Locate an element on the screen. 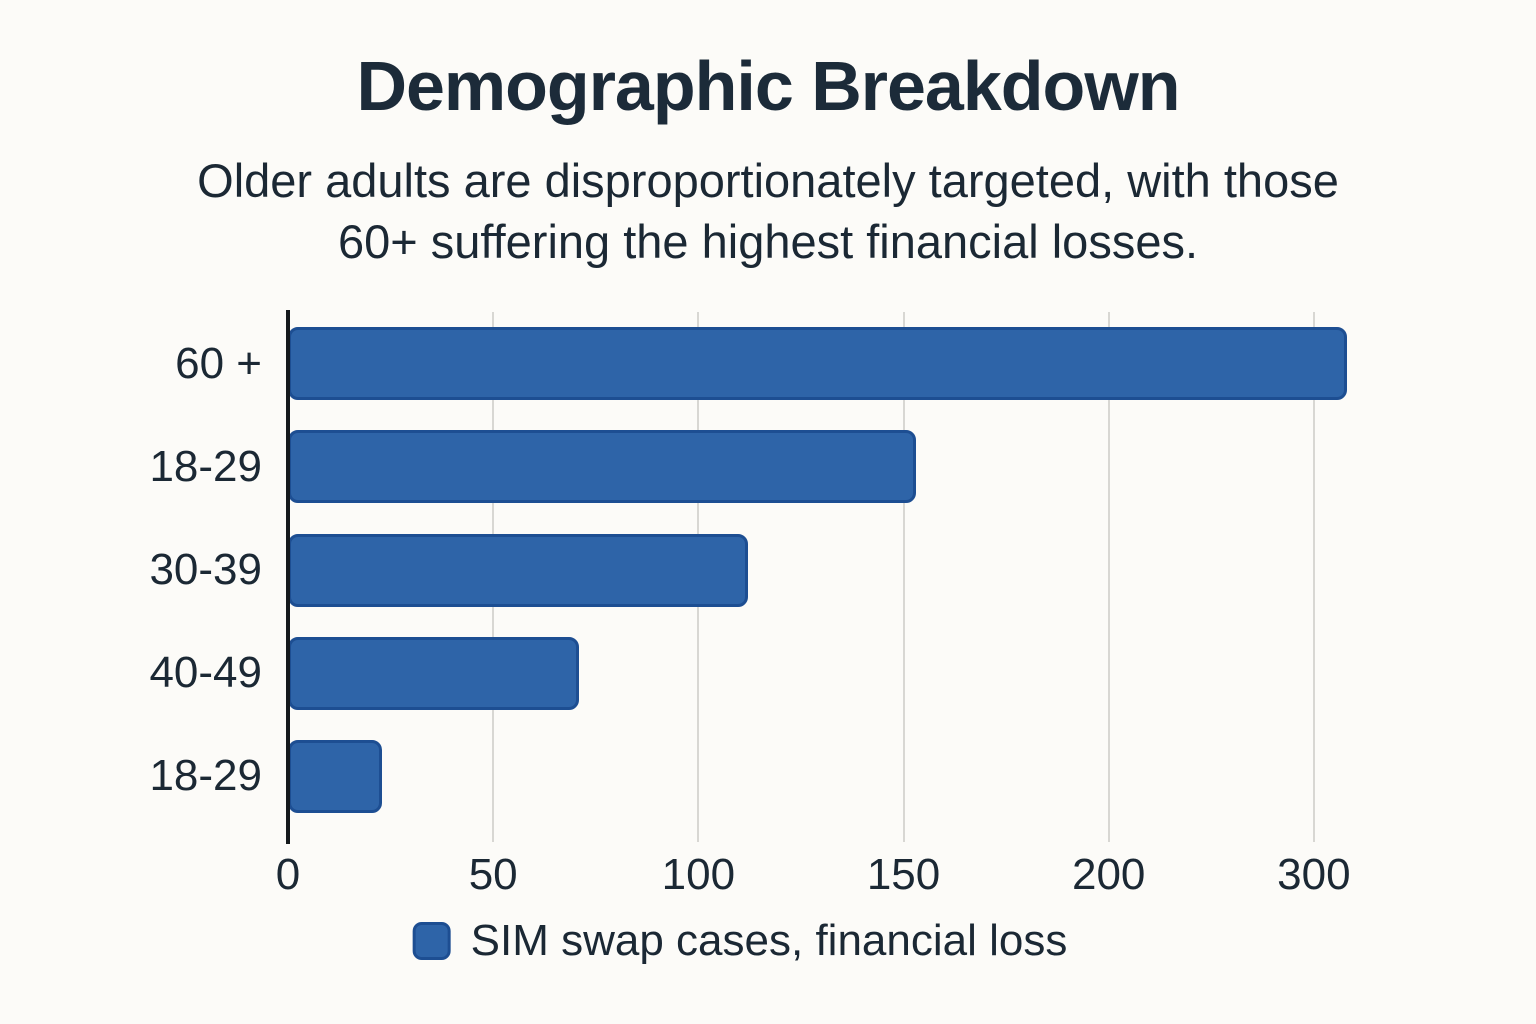 The width and height of the screenshot is (1536, 1024). x-tick-label: 0 is located at coordinates (288, 874).